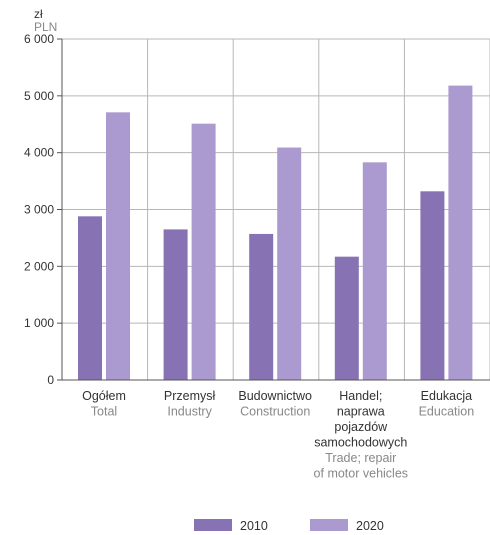 This screenshot has width=490, height=535. I want to click on x-category-label-en: Industry, so click(189, 412).